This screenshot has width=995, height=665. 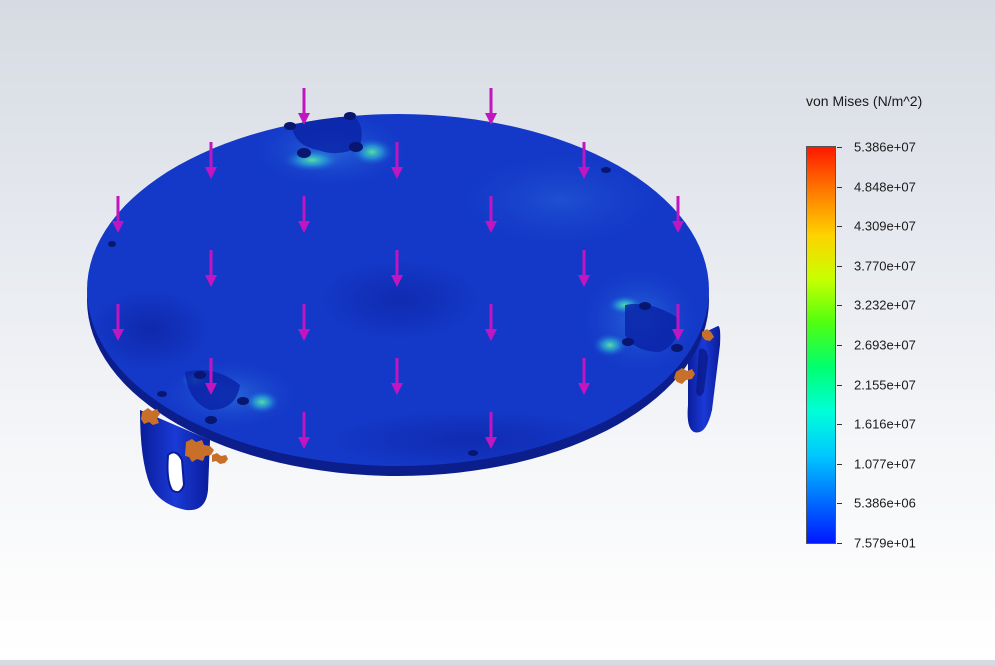 What do you see at coordinates (885, 147) in the screenshot?
I see `legend-value-label: 5.386e+07` at bounding box center [885, 147].